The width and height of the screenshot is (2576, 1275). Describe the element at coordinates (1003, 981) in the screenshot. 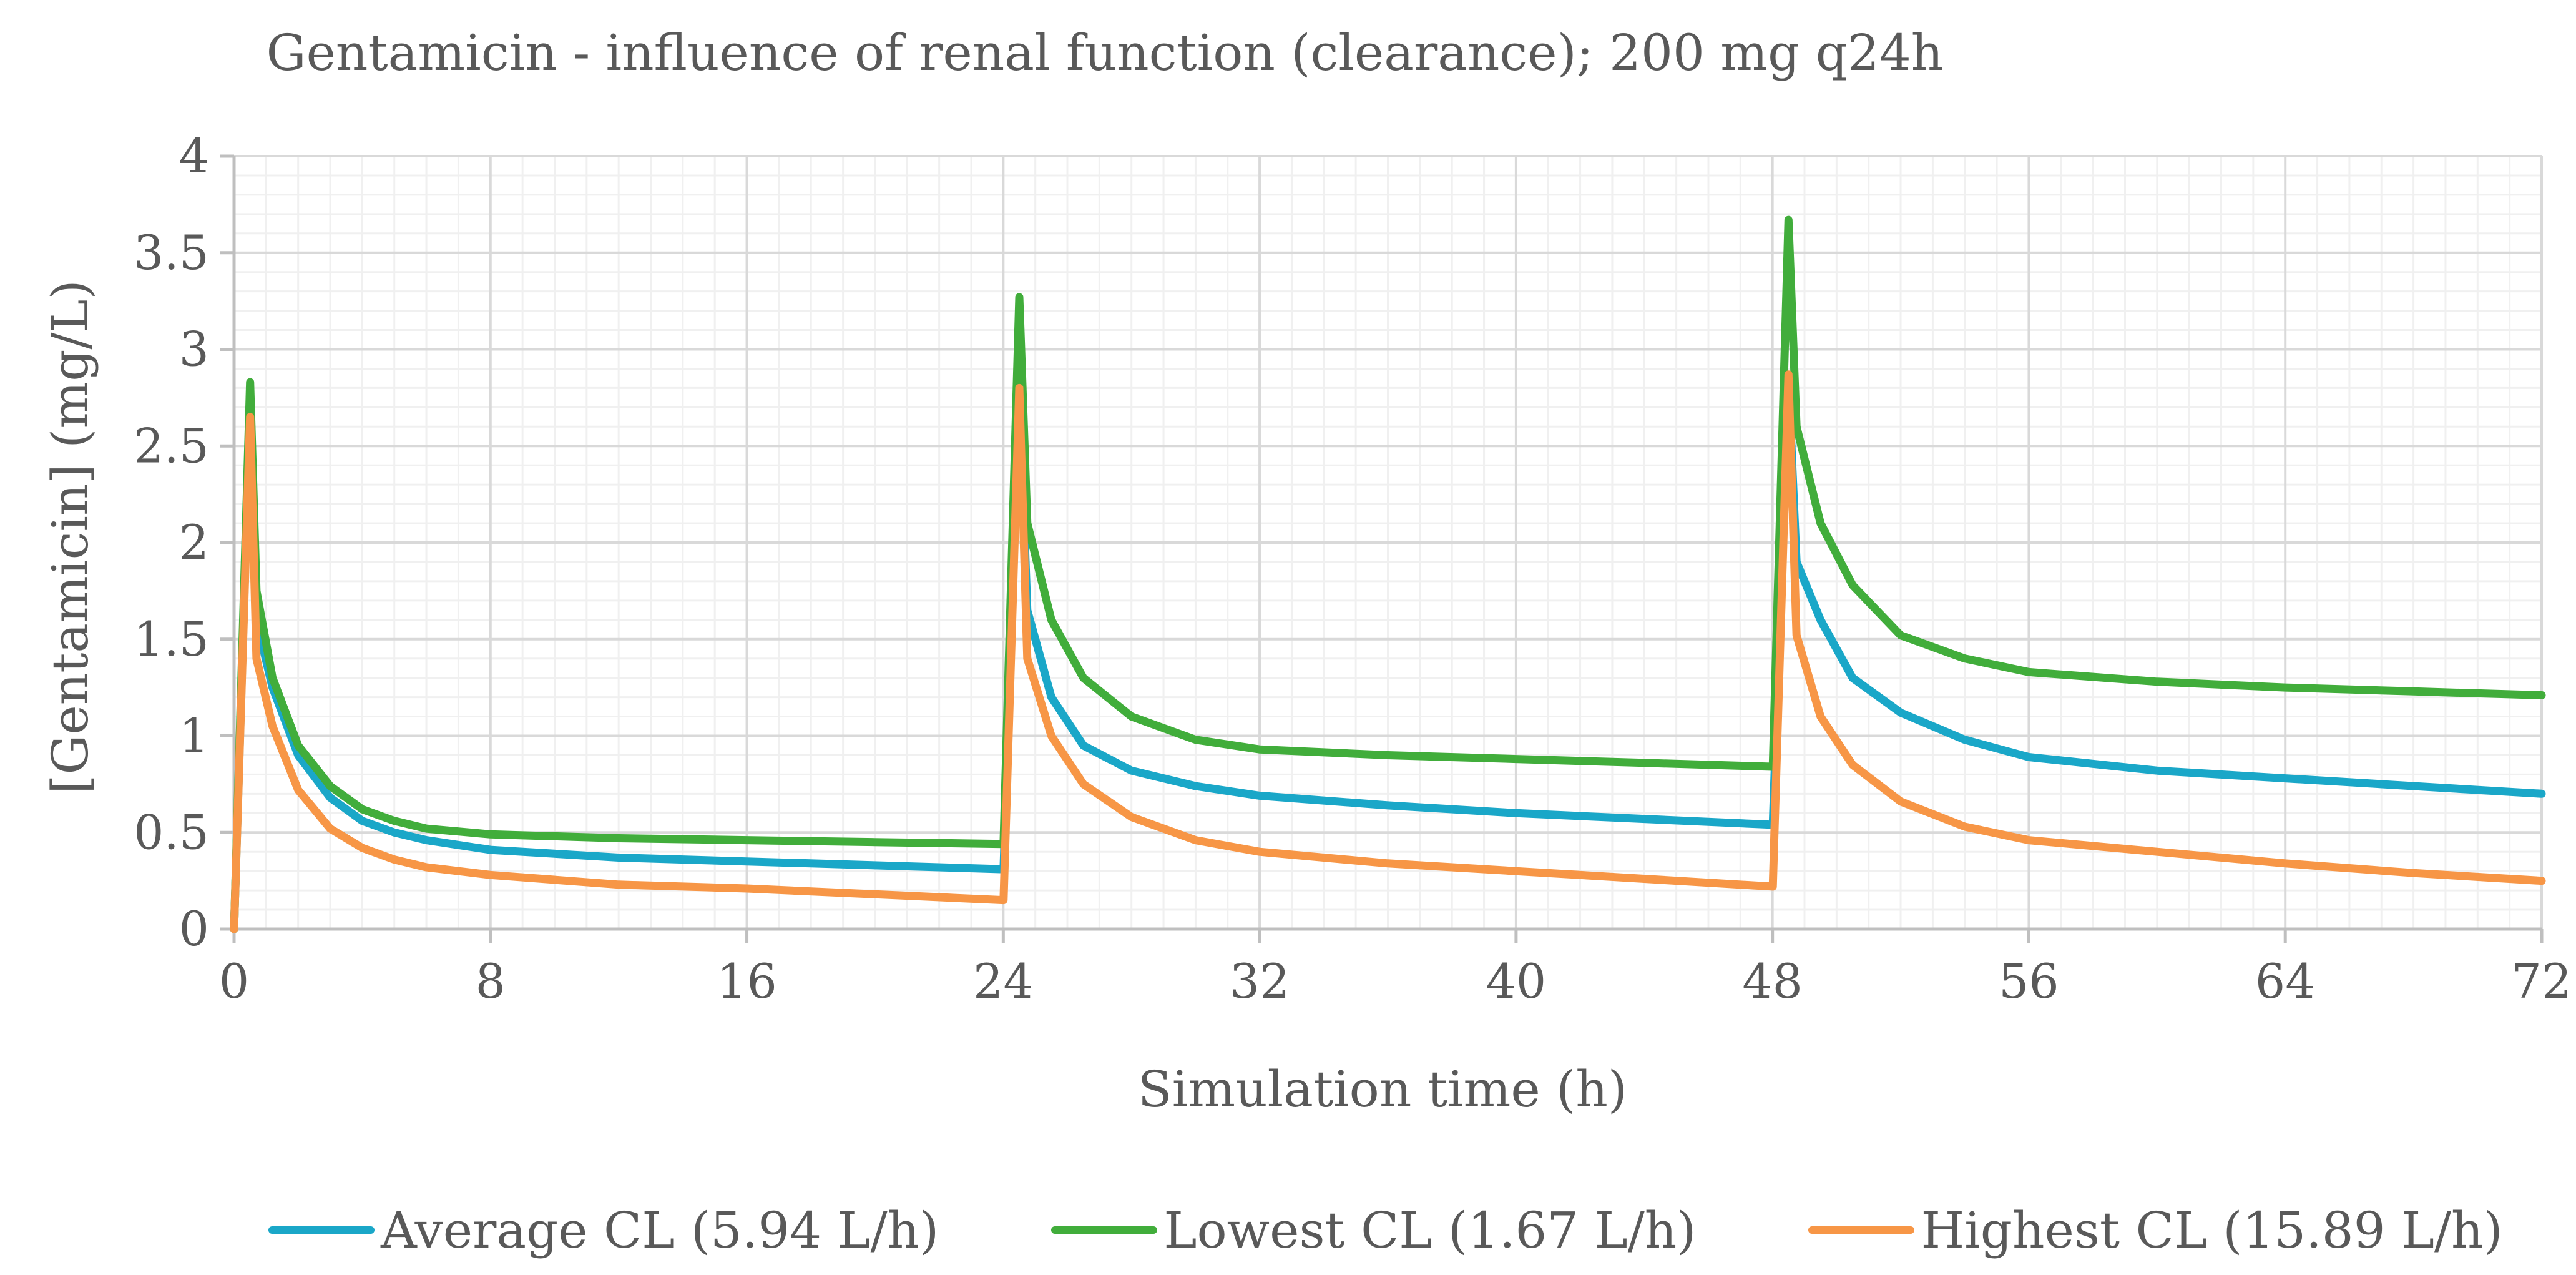

I see `x-tick-label: 24` at that location.